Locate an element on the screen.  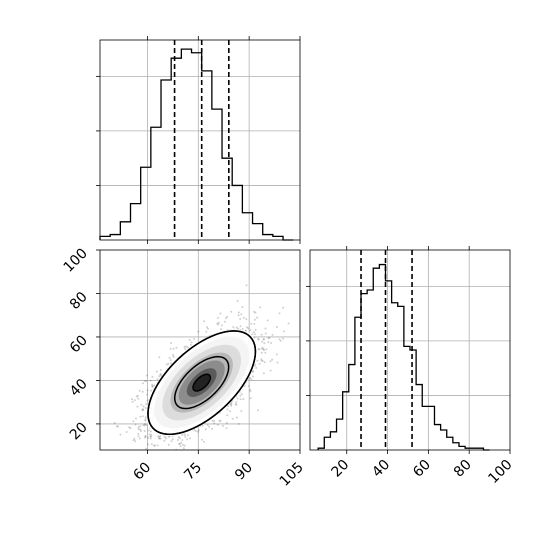
x-marginal-grid is located at coordinates (200, 140).